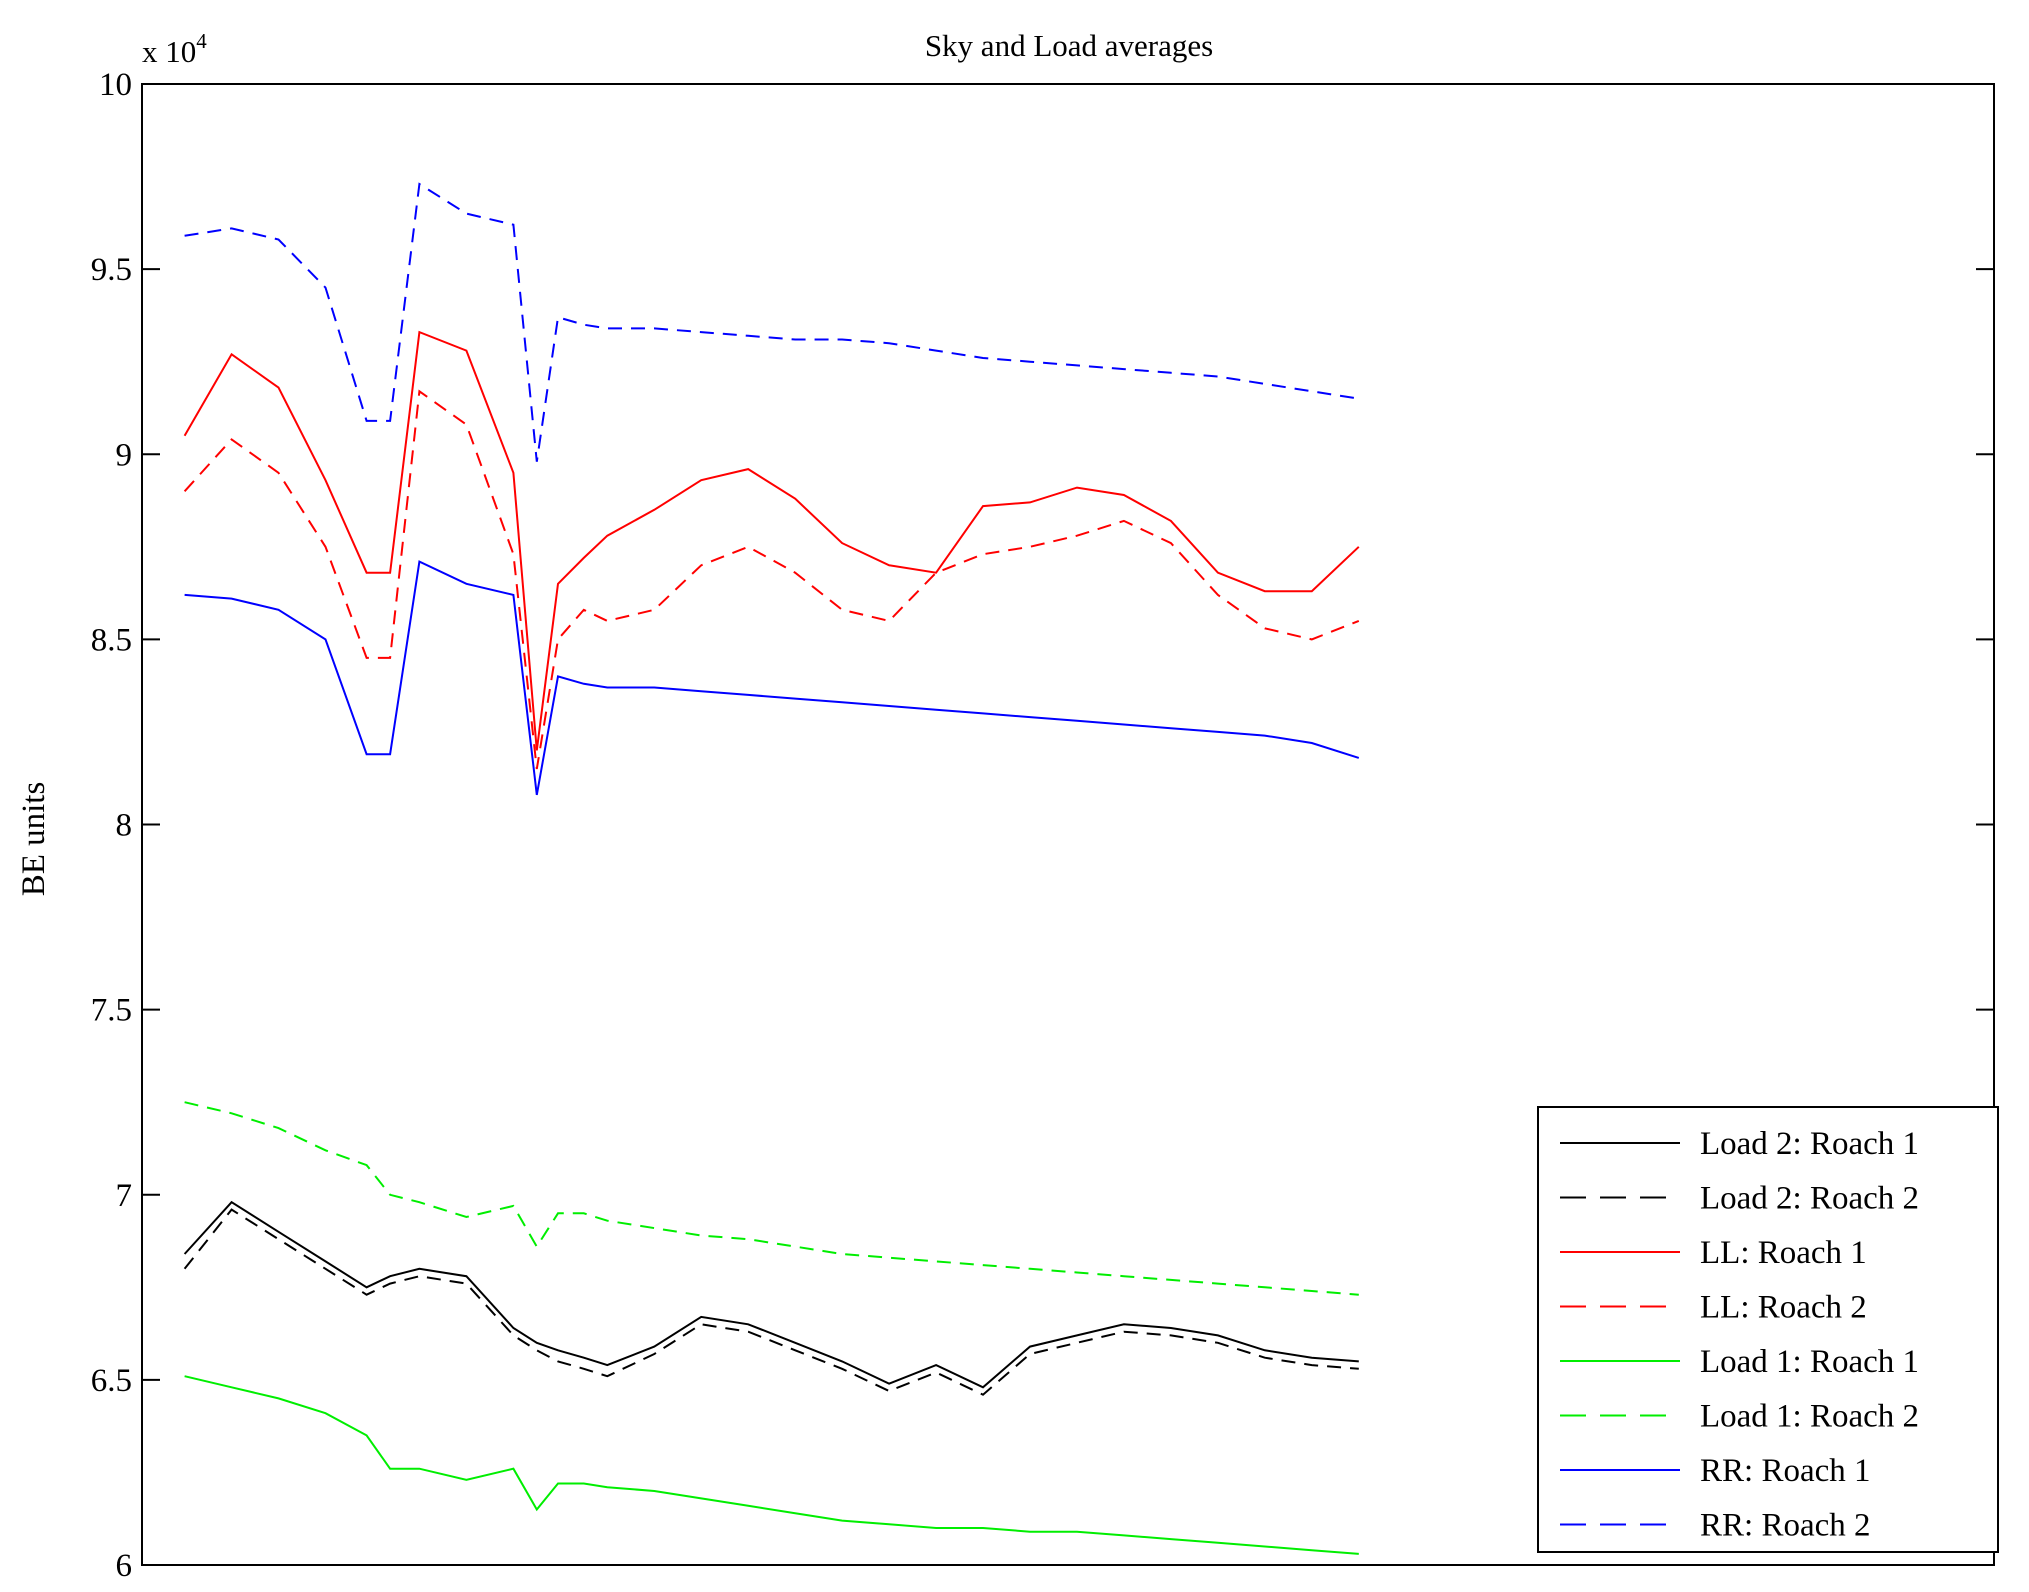 Image resolution: width=2029 pixels, height=1592 pixels. What do you see at coordinates (115, 85) in the screenshot?
I see `y-tick-label-8: 10` at bounding box center [115, 85].